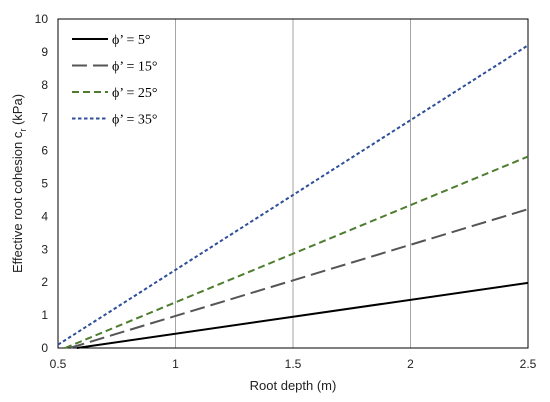 The image size is (550, 402). I want to click on legend-label-3: ϕ’ = 25°, so click(135, 93).